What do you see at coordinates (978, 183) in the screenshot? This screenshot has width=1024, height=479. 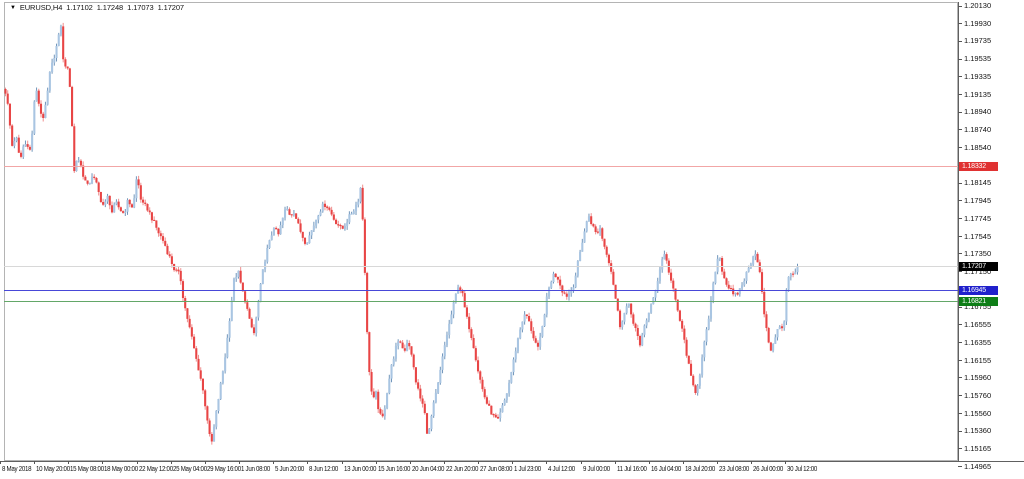 I see `price-tick-label: 1.18145` at bounding box center [978, 183].